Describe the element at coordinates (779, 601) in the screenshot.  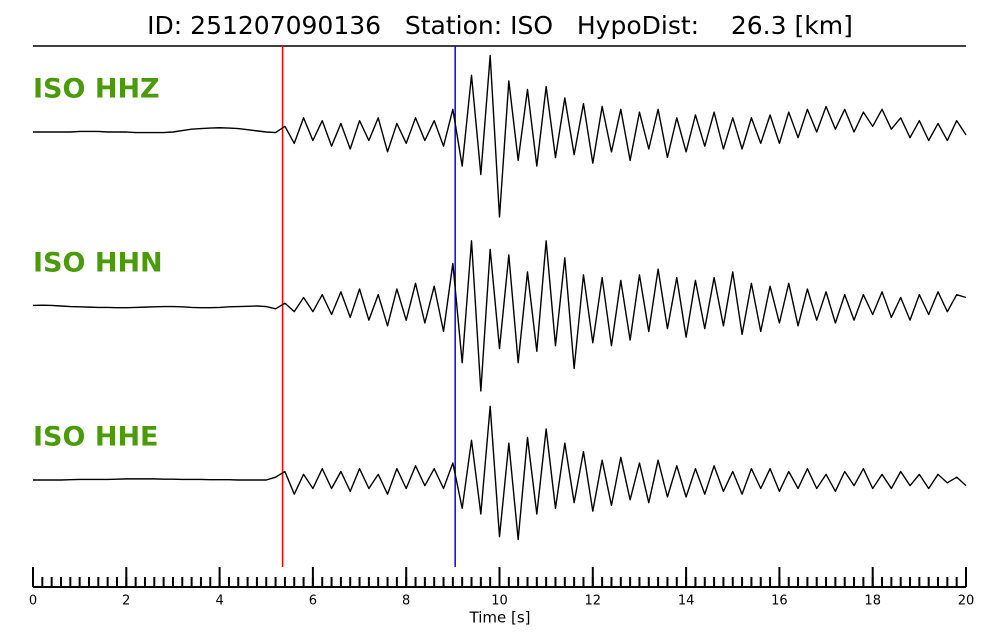
I see `x-tick-label: 16` at that location.